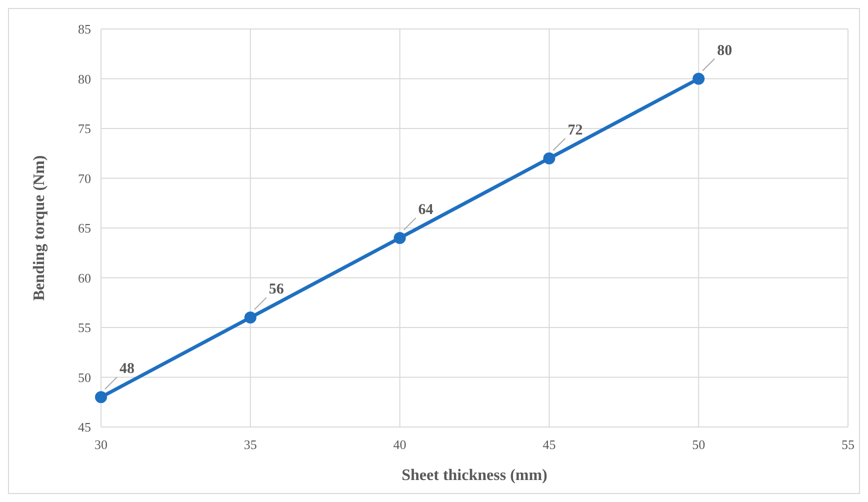 Image resolution: width=868 pixels, height=502 pixels. I want to click on y-tick-label: 70, so click(84, 178).